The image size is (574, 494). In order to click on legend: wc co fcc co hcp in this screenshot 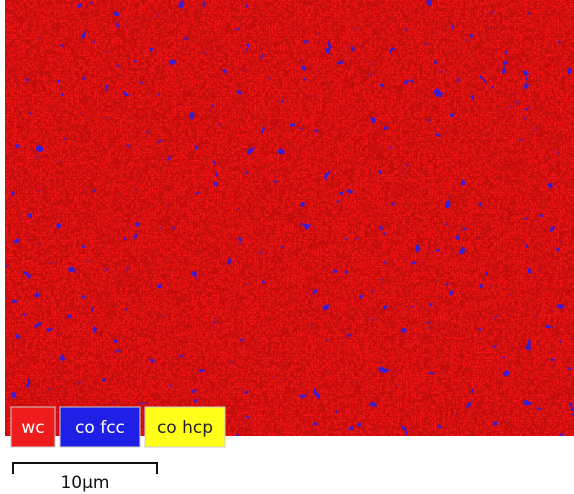, I will do `click(118, 427)`.